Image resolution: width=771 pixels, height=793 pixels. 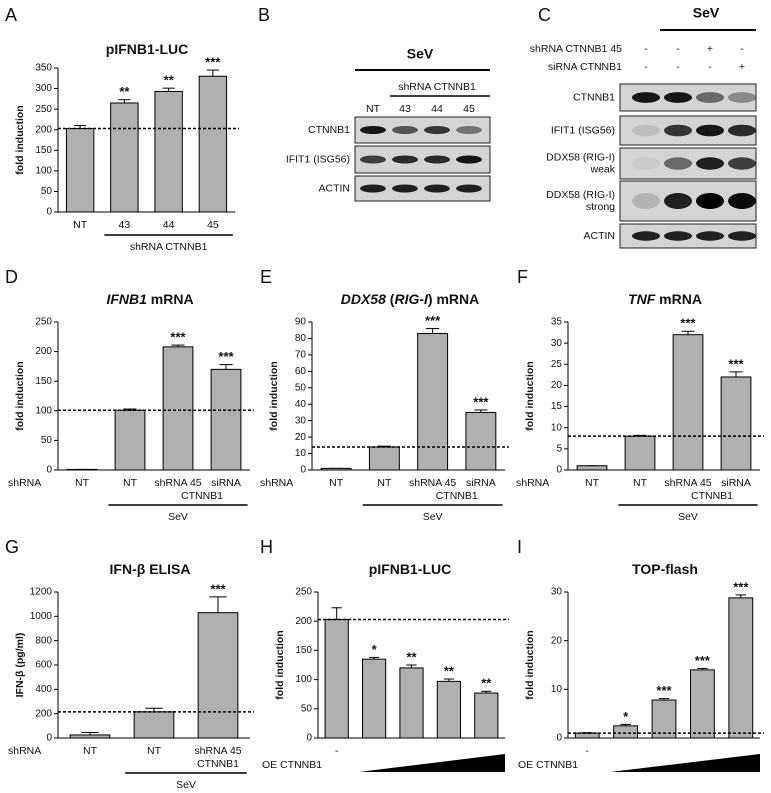 What do you see at coordinates (43, 665) in the screenshot?
I see `y-tick-label: 600` at bounding box center [43, 665].